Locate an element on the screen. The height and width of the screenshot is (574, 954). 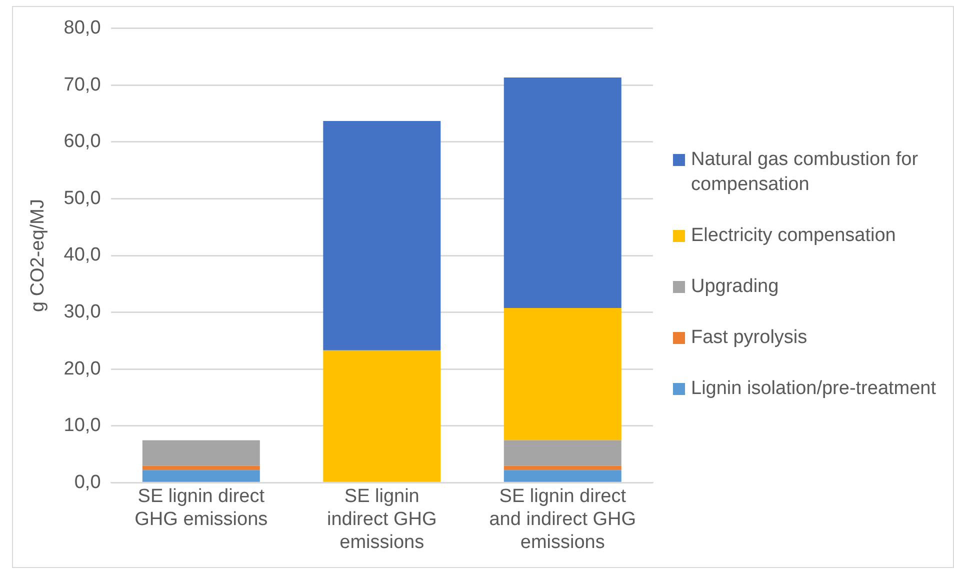
legend-label: Natural gas combustion for compensation is located at coordinates (805, 172).